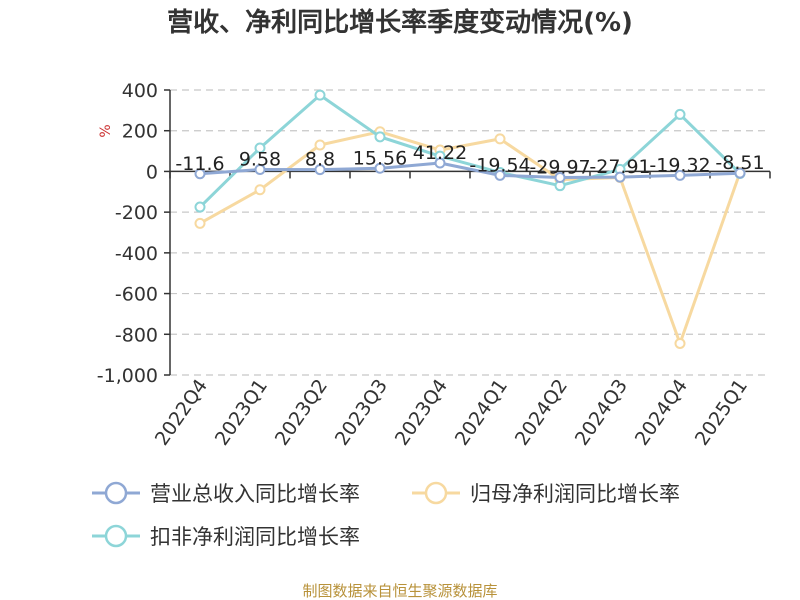  Describe the element at coordinates (127, 376) in the screenshot. I see `y-tick-label: -1,000` at that location.